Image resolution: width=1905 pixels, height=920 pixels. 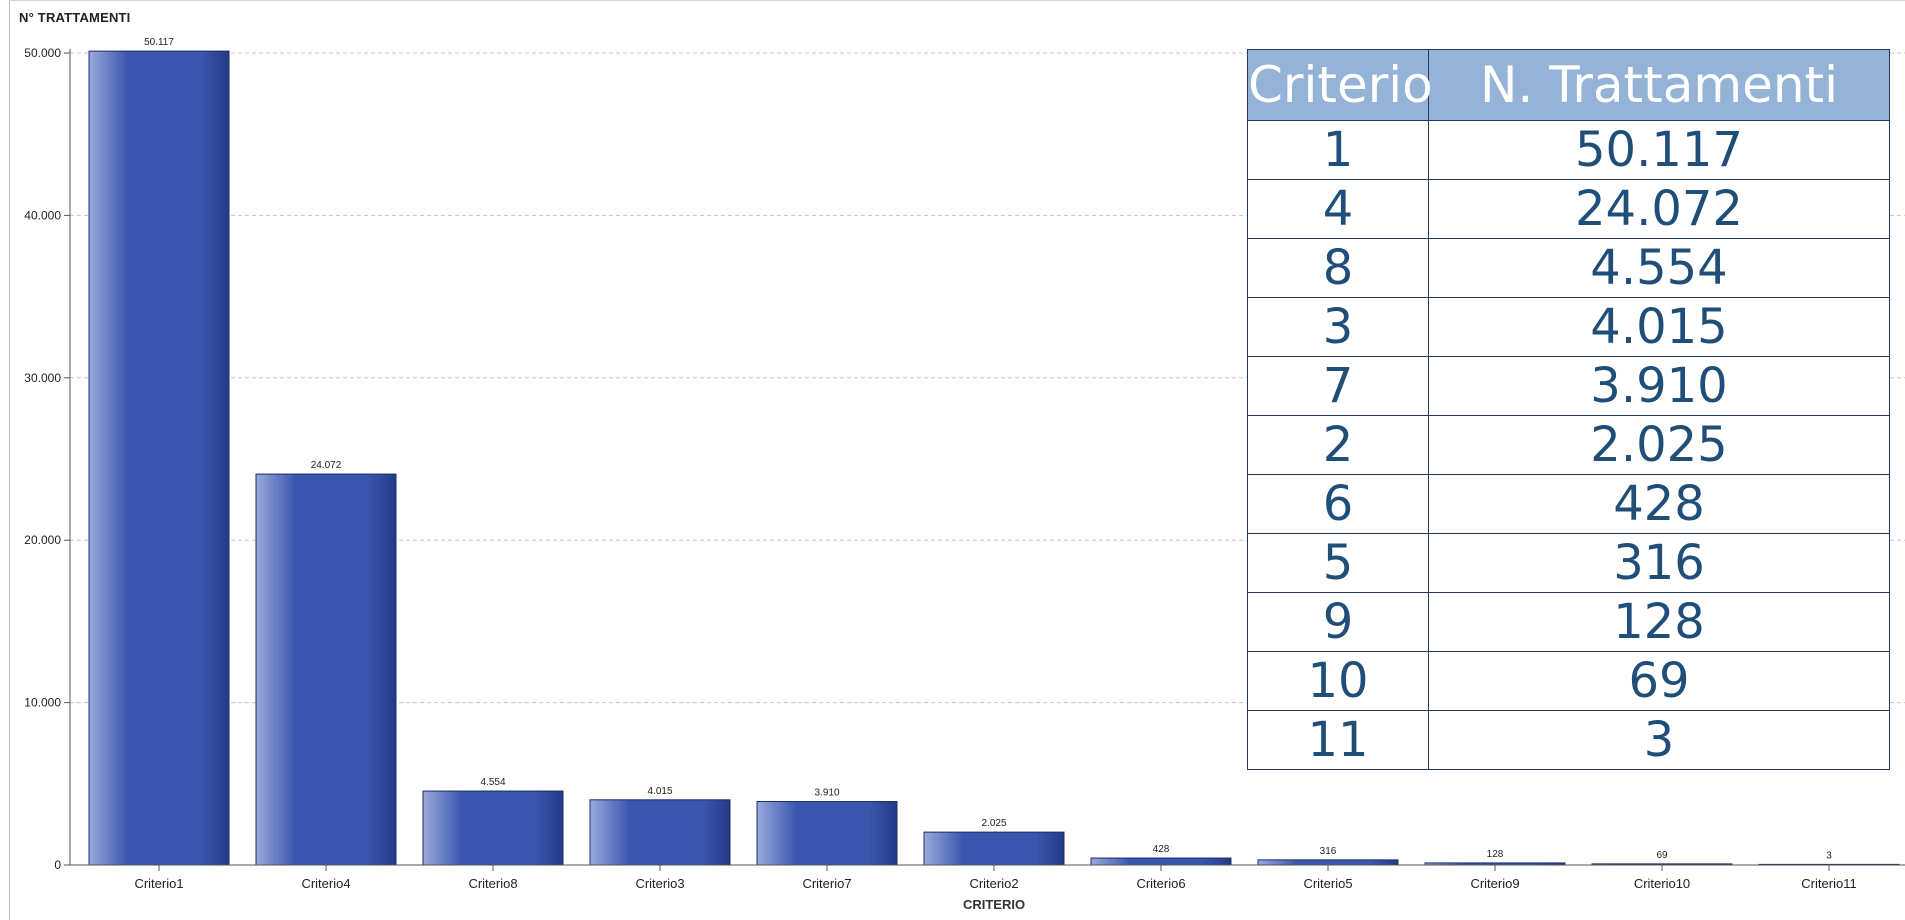 I want to click on bar-criterio6, so click(x=1161, y=861).